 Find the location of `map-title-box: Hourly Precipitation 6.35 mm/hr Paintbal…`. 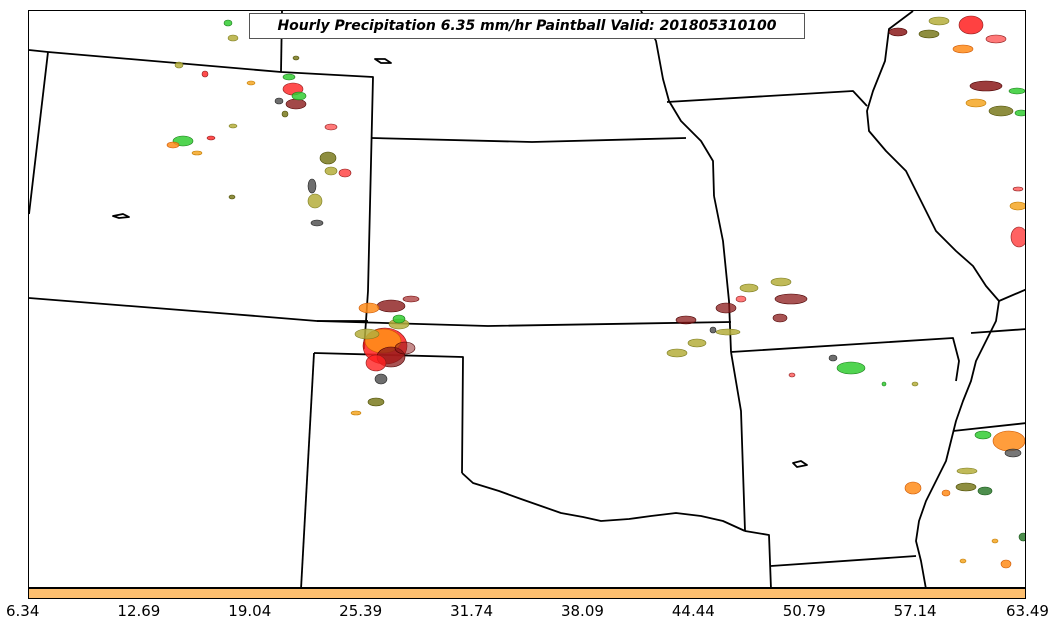

map-title-box: Hourly Precipitation 6.35 mm/hr Paintbal… is located at coordinates (527, 26).